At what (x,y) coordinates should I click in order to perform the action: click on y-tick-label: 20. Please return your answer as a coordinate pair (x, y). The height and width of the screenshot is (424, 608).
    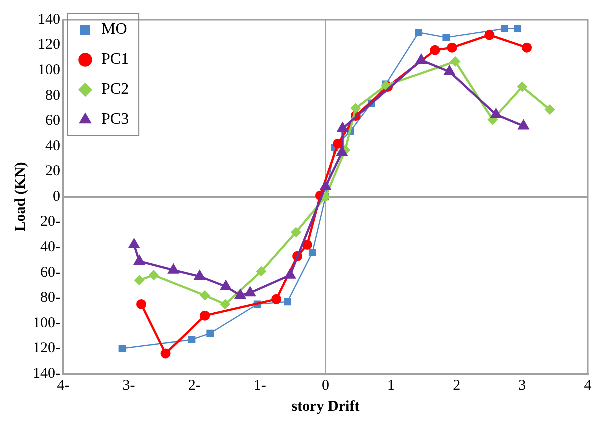
    Looking at the image, I should click on (52, 172).